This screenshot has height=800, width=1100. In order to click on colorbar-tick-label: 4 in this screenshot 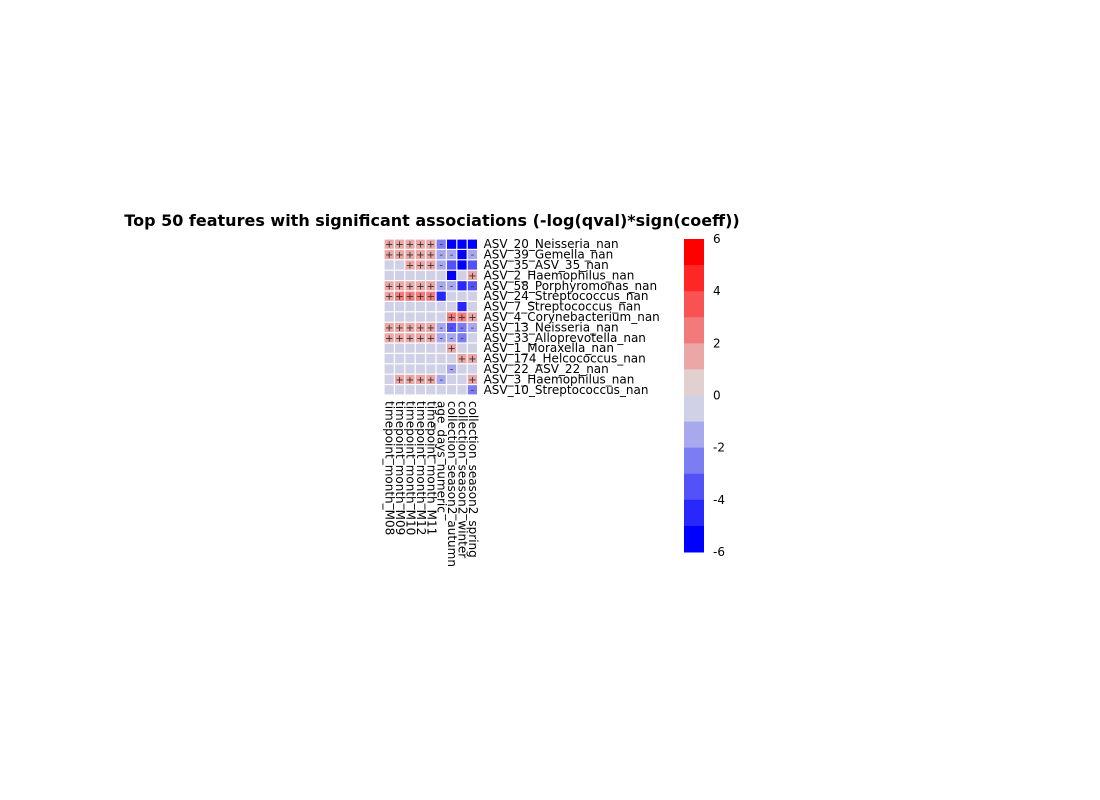, I will do `click(717, 291)`.